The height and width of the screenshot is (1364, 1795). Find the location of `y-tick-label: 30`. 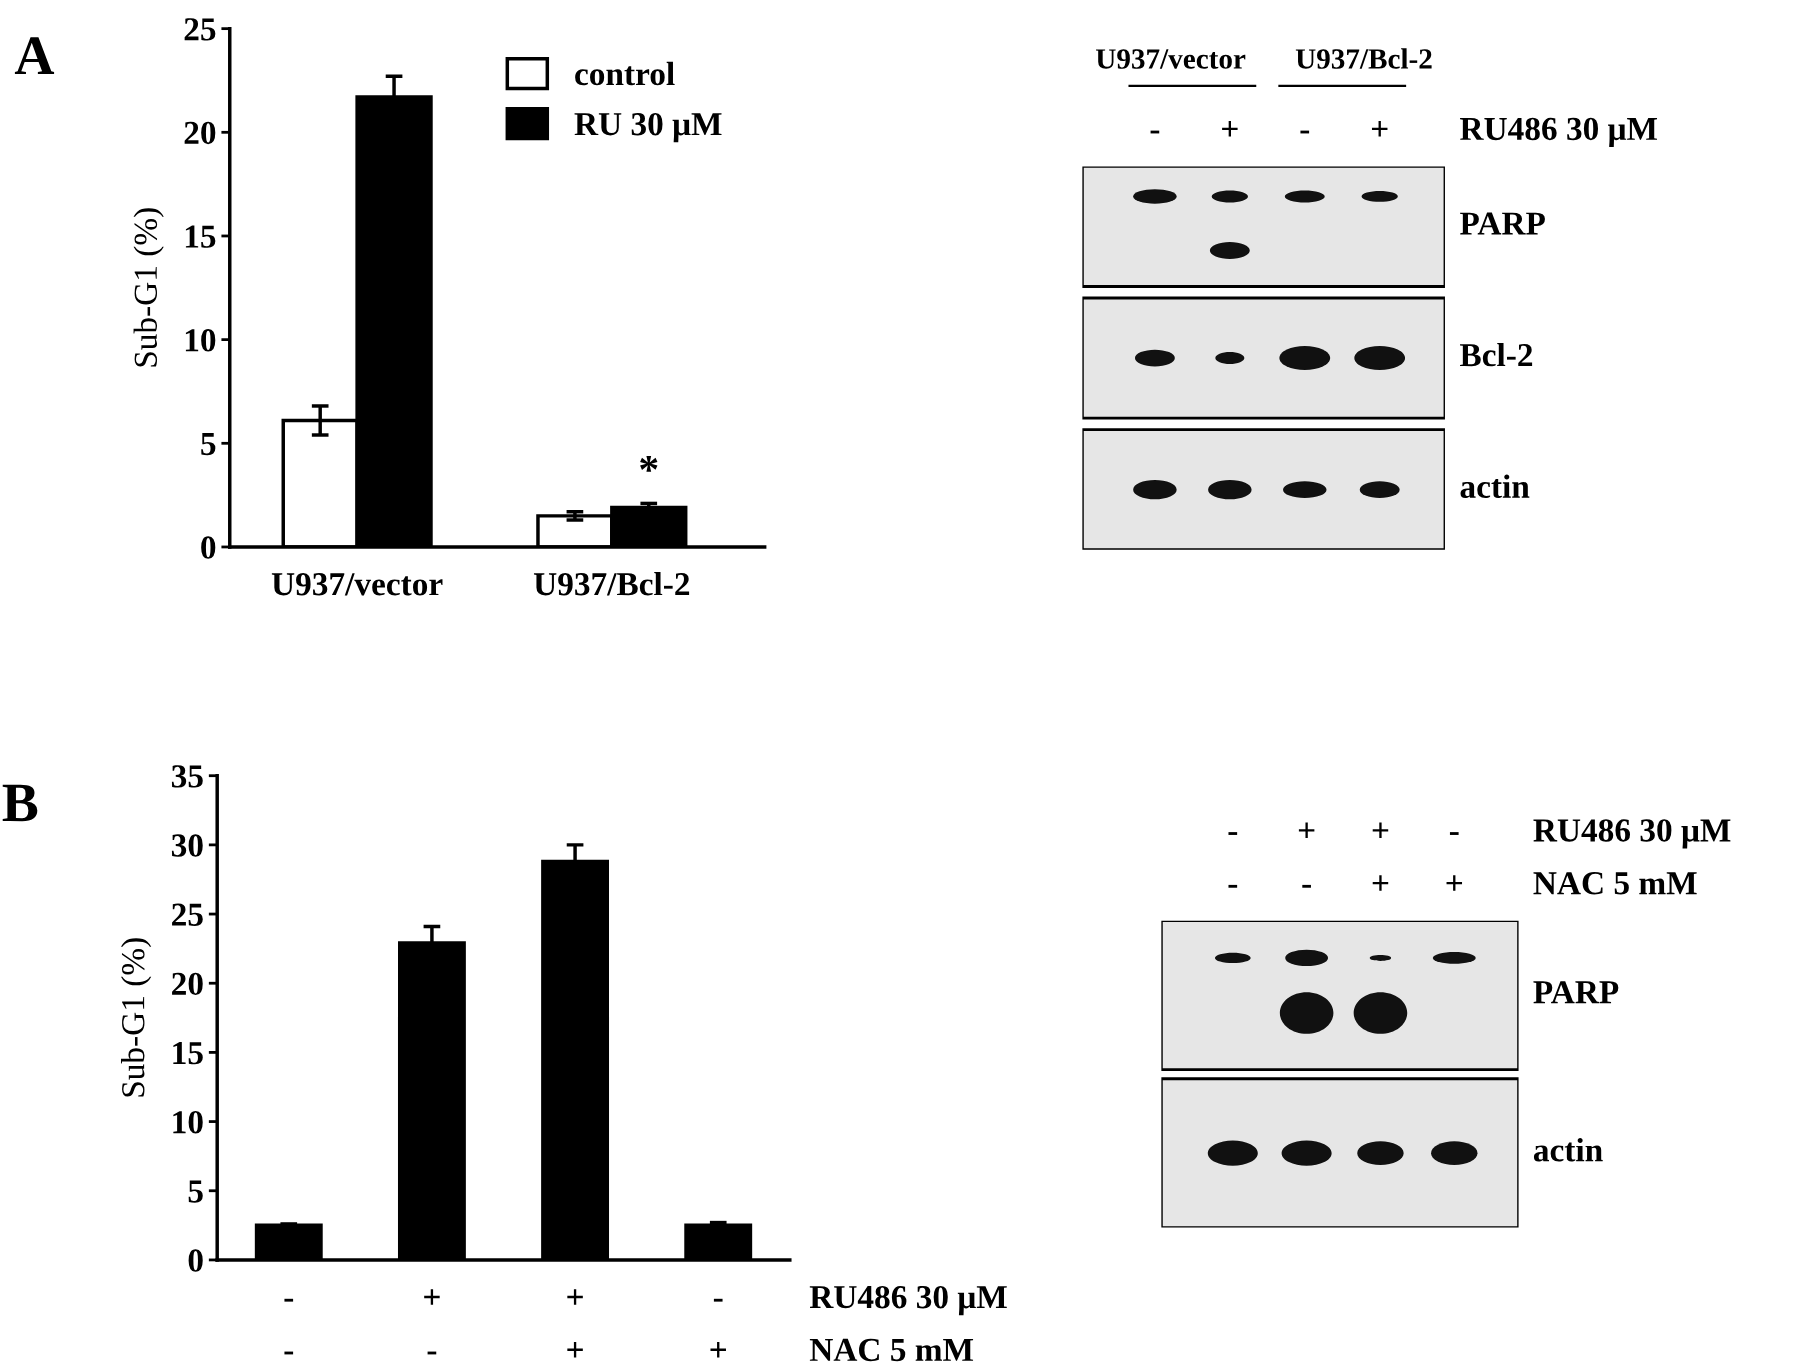

y-tick-label: 30 is located at coordinates (187, 845).